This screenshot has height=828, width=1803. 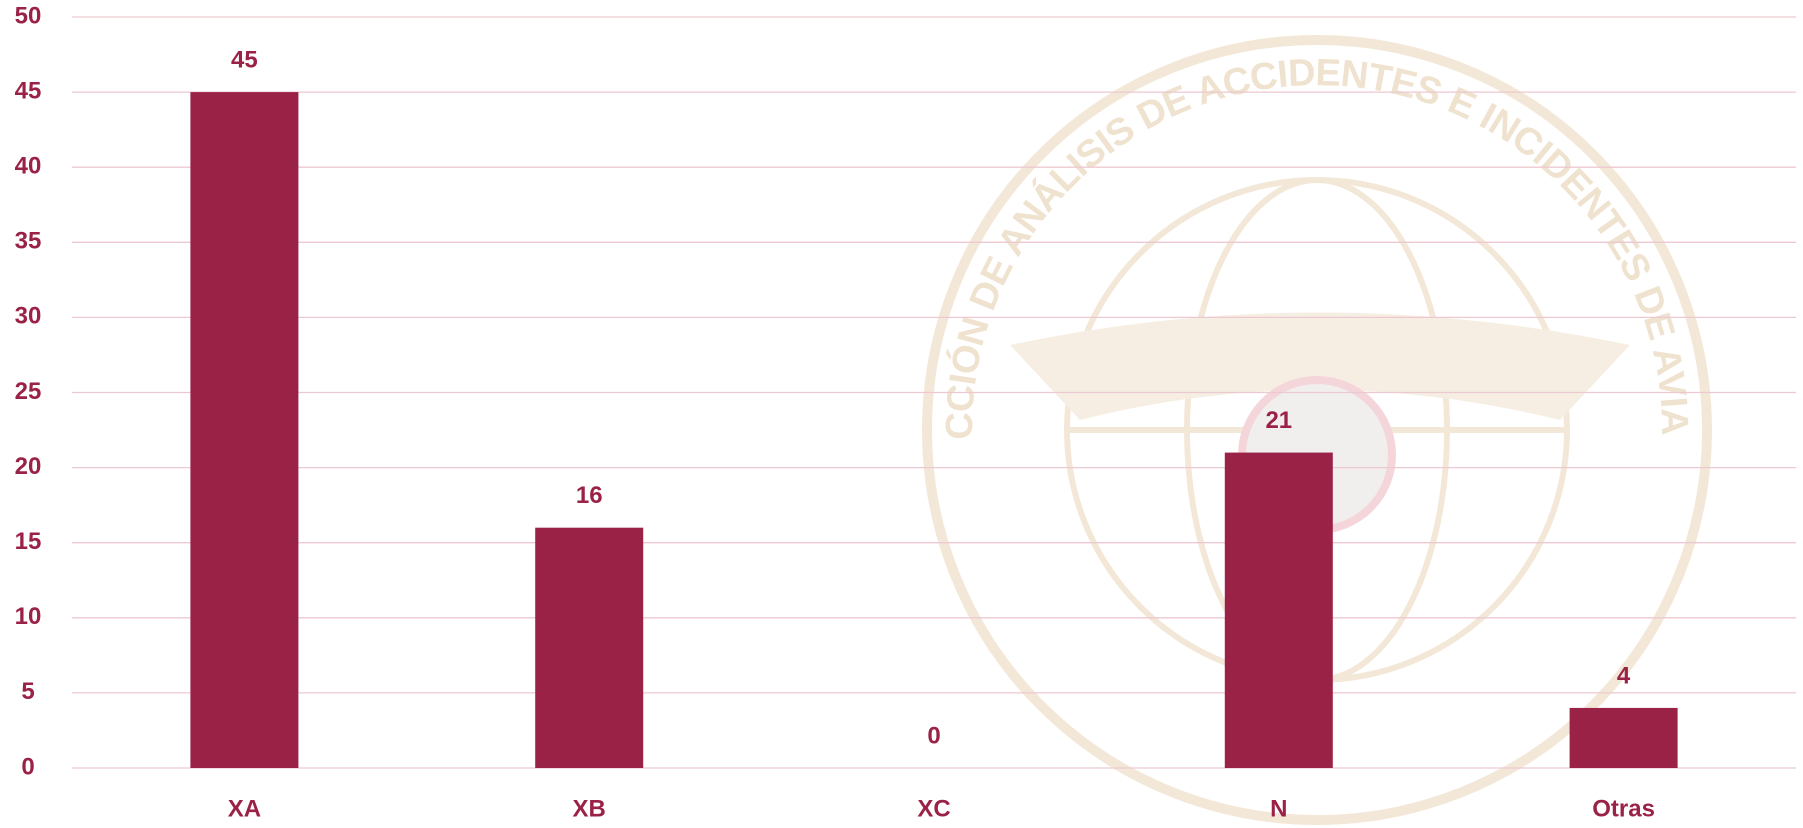 What do you see at coordinates (28, 466) in the screenshot?
I see `y-tick-label: 20` at bounding box center [28, 466].